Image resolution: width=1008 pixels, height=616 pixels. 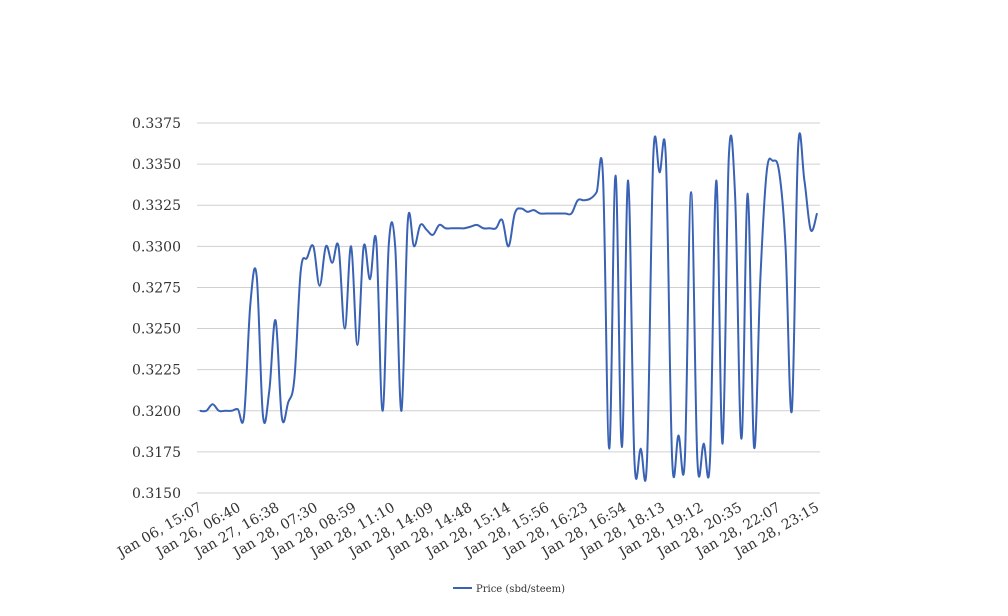 What do you see at coordinates (156, 412) in the screenshot?
I see `y-tick-label: 0.3200` at bounding box center [156, 412].